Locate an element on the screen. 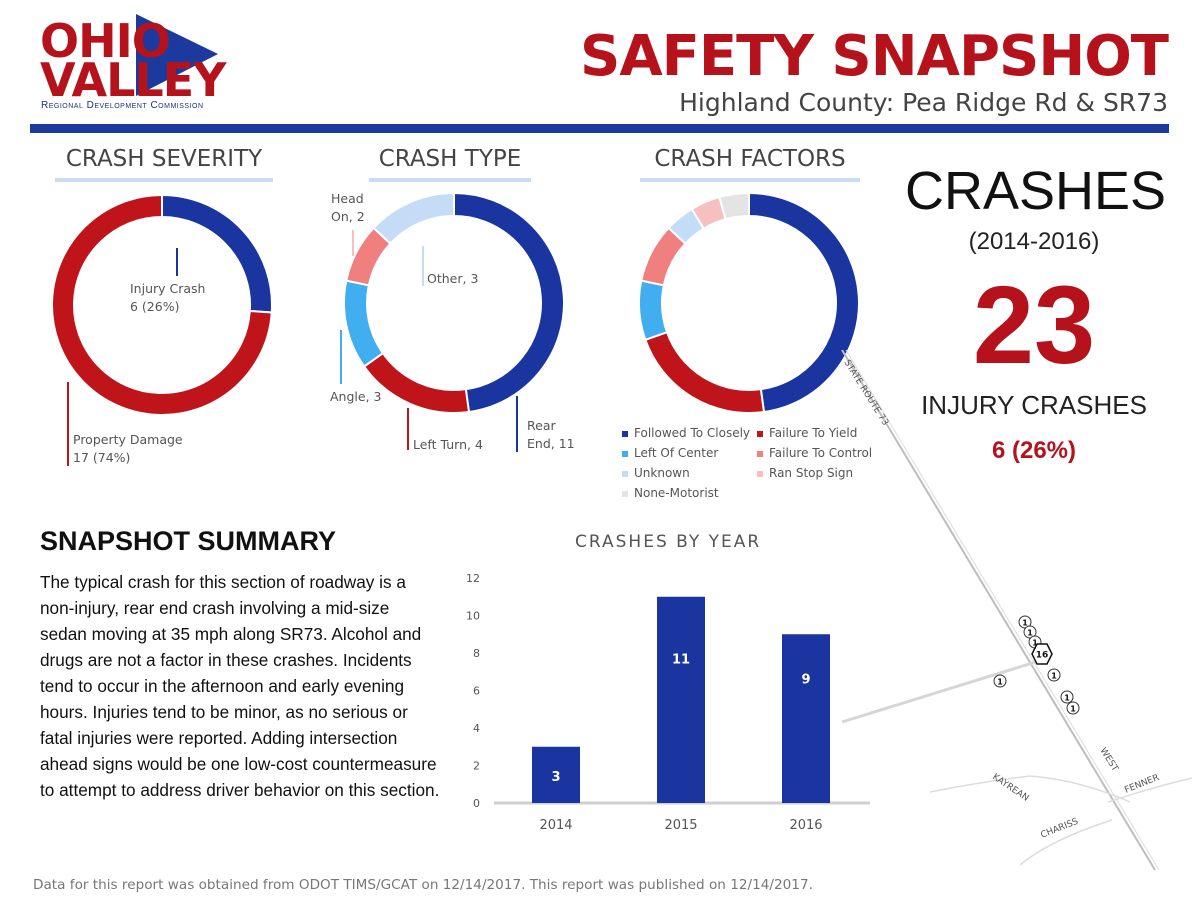 The image size is (1200, 900). bar-2015 is located at coordinates (681, 699).